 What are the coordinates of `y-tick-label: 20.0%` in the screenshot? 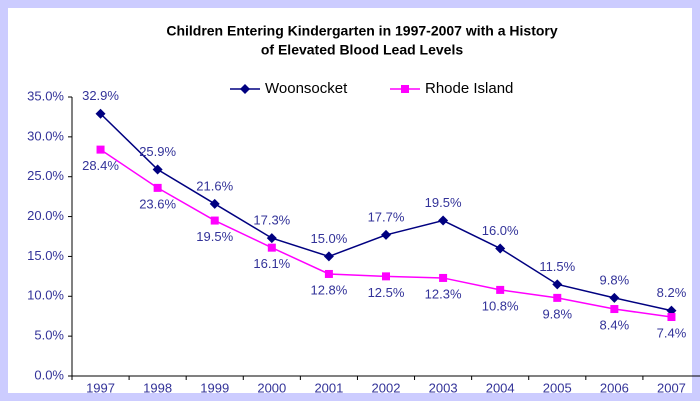 It's located at (45, 215).